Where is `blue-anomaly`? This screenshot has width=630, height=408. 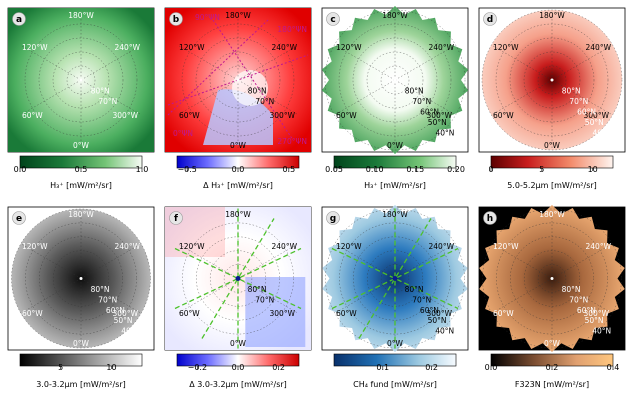 blue-anomaly is located at coordinates (275, 312).